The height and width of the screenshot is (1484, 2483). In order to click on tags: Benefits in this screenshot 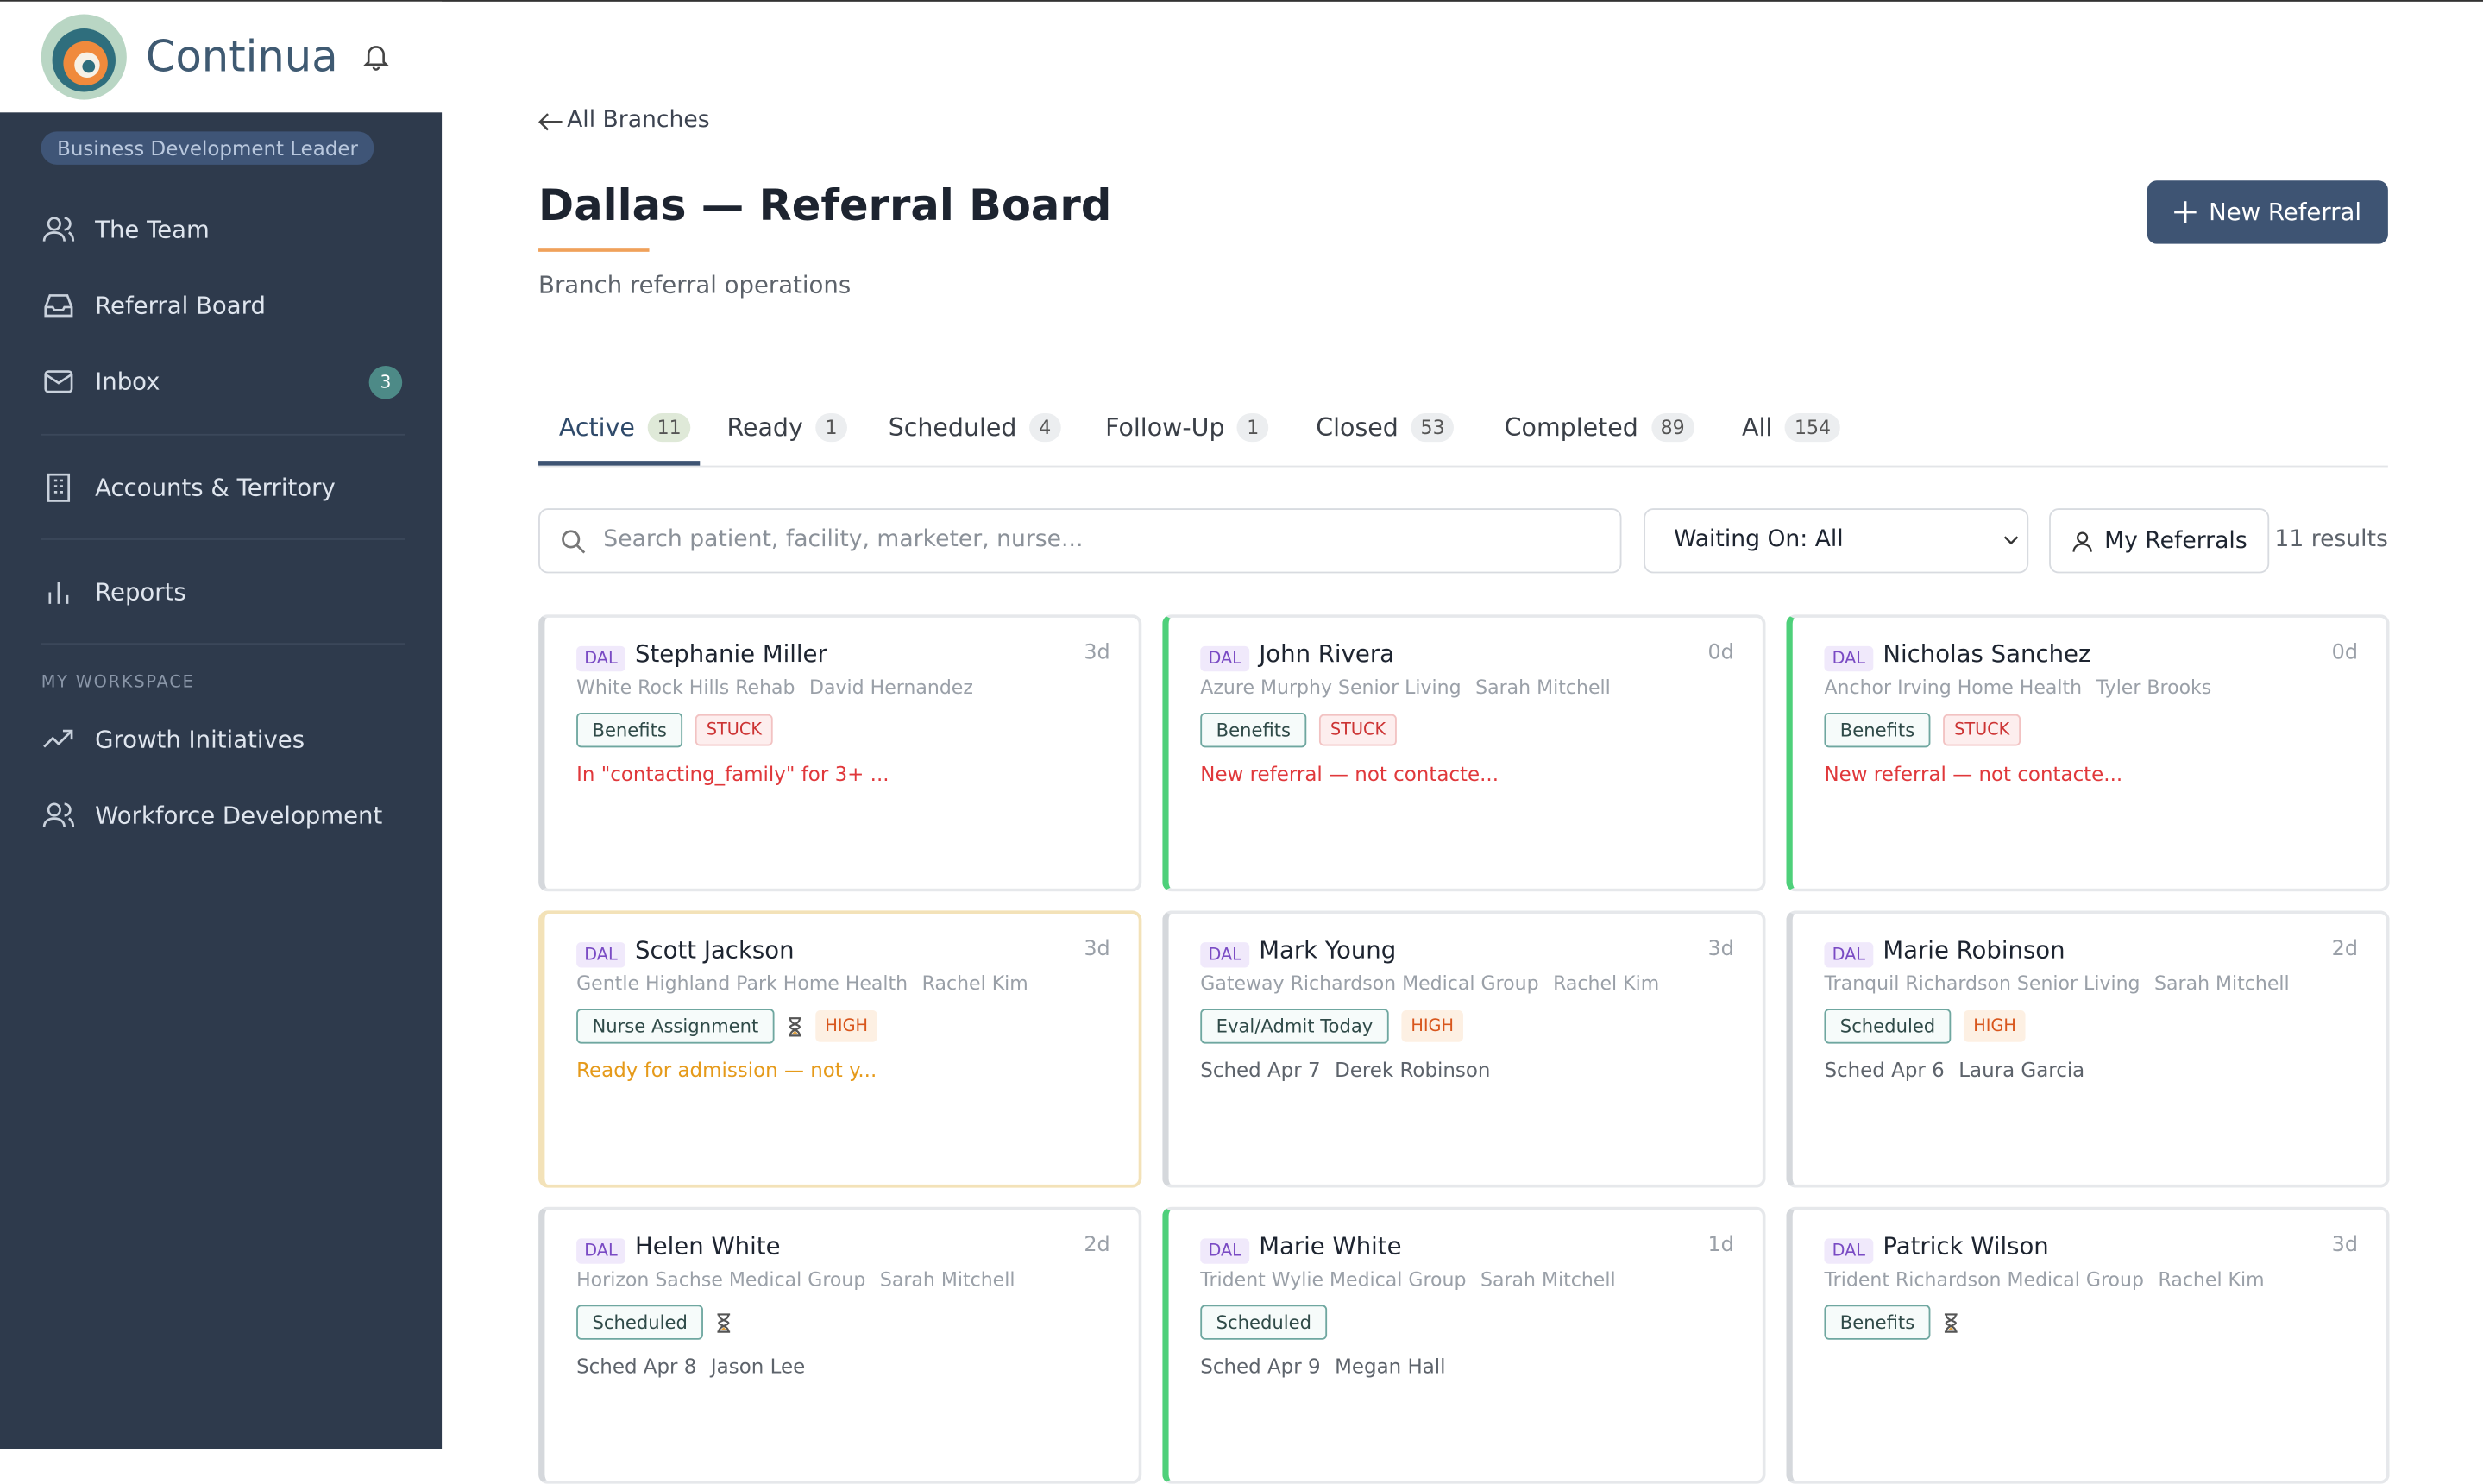, I will do `click(1891, 1322)`.